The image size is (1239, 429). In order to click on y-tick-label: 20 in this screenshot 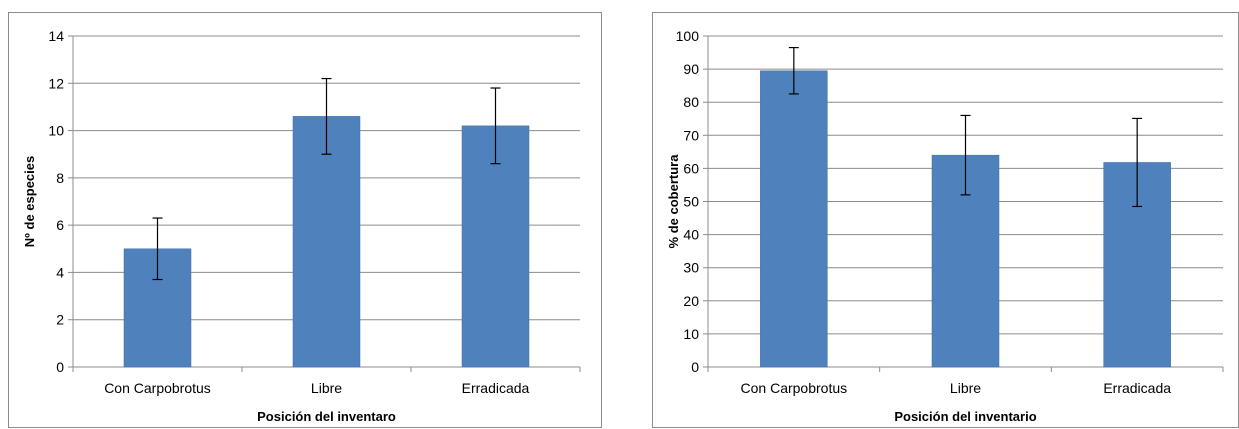, I will do `click(691, 301)`.